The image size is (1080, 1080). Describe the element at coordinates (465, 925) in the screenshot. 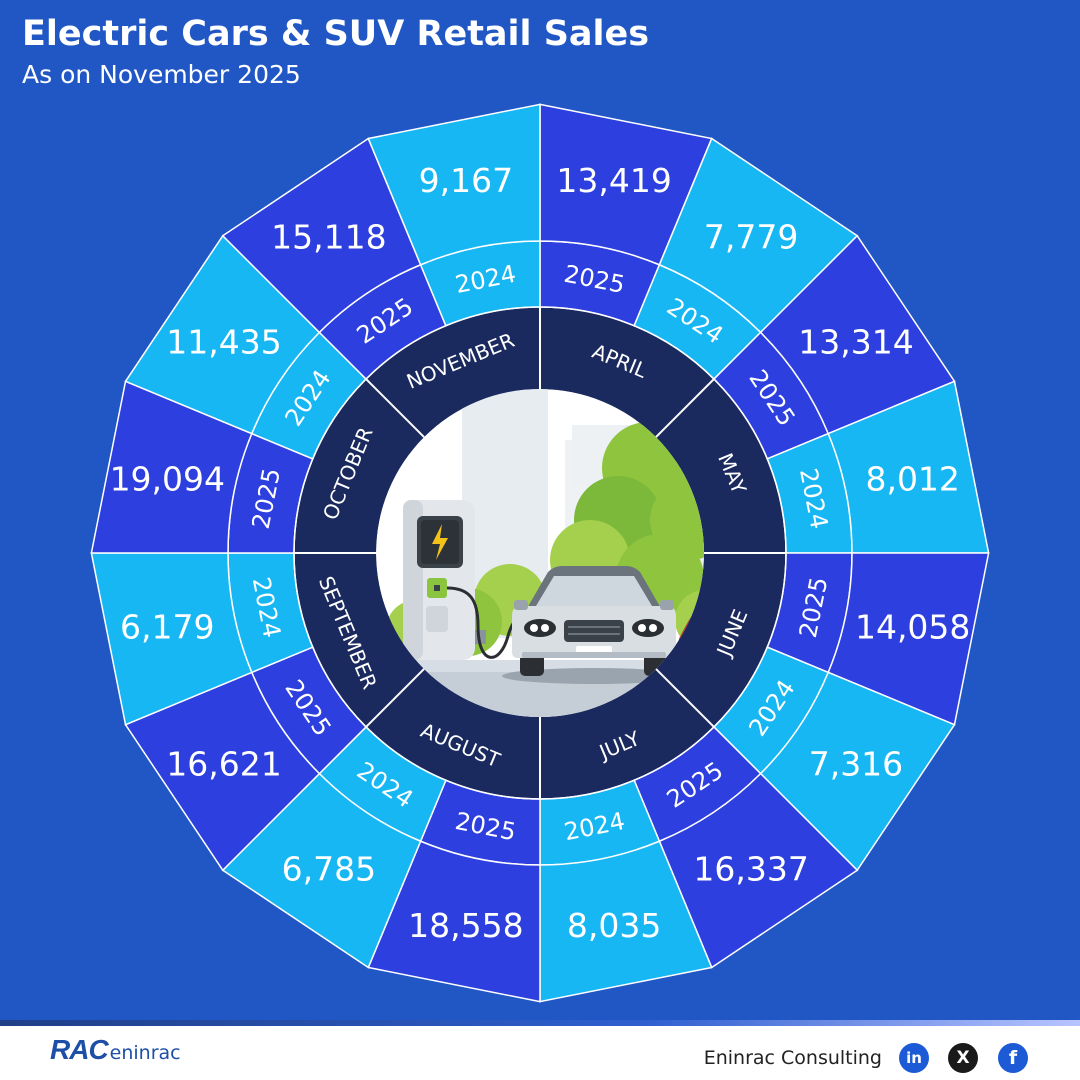

I see `value-label: 18,558` at that location.